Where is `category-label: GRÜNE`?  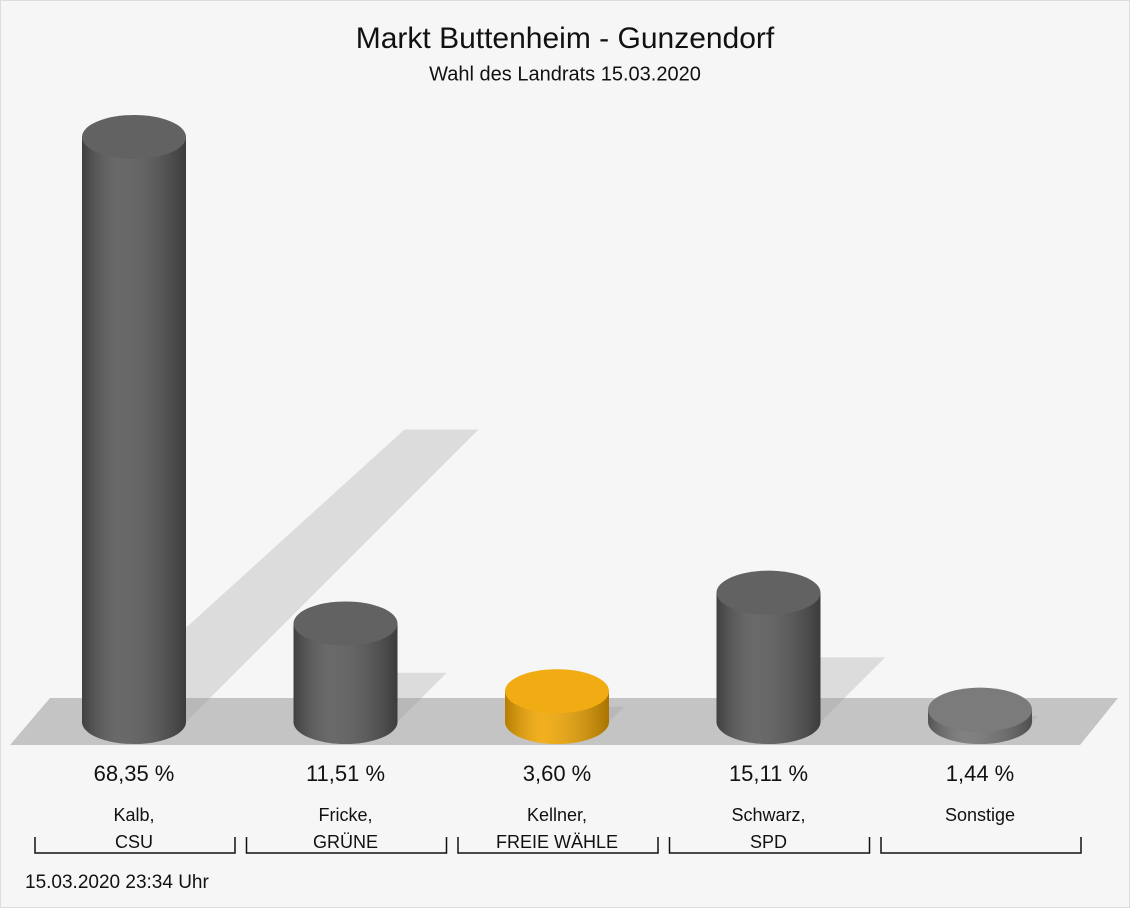
category-label: GRÜNE is located at coordinates (345, 842).